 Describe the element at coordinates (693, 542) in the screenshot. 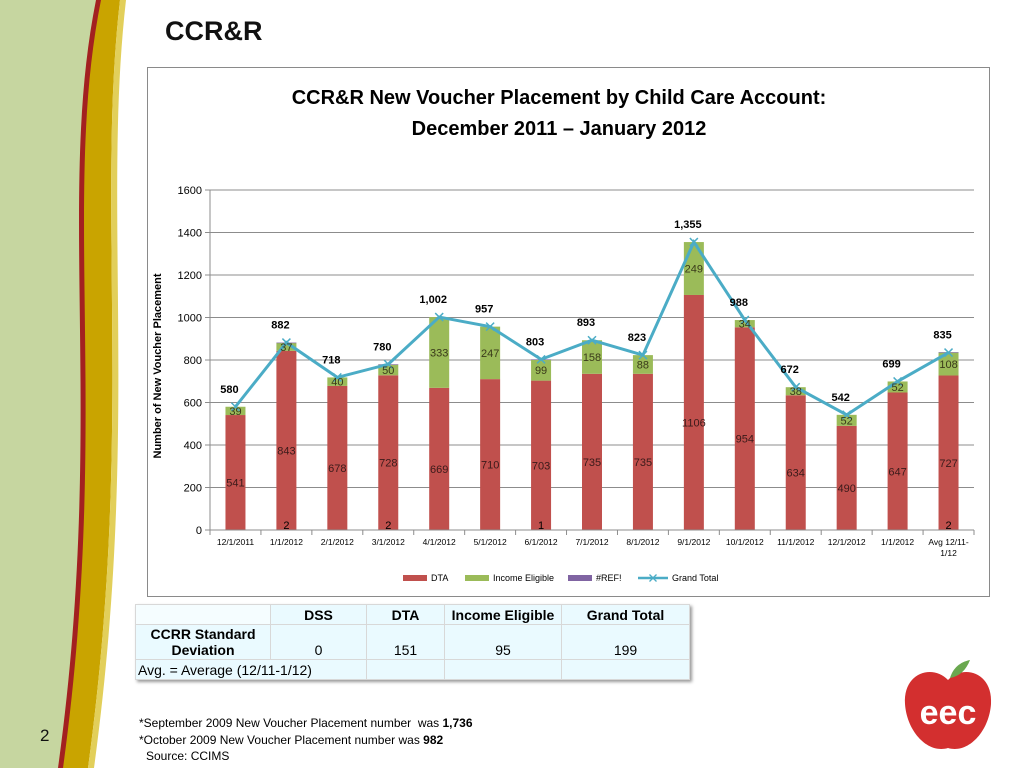

I see `x-tick-label: 9/1/2012` at that location.